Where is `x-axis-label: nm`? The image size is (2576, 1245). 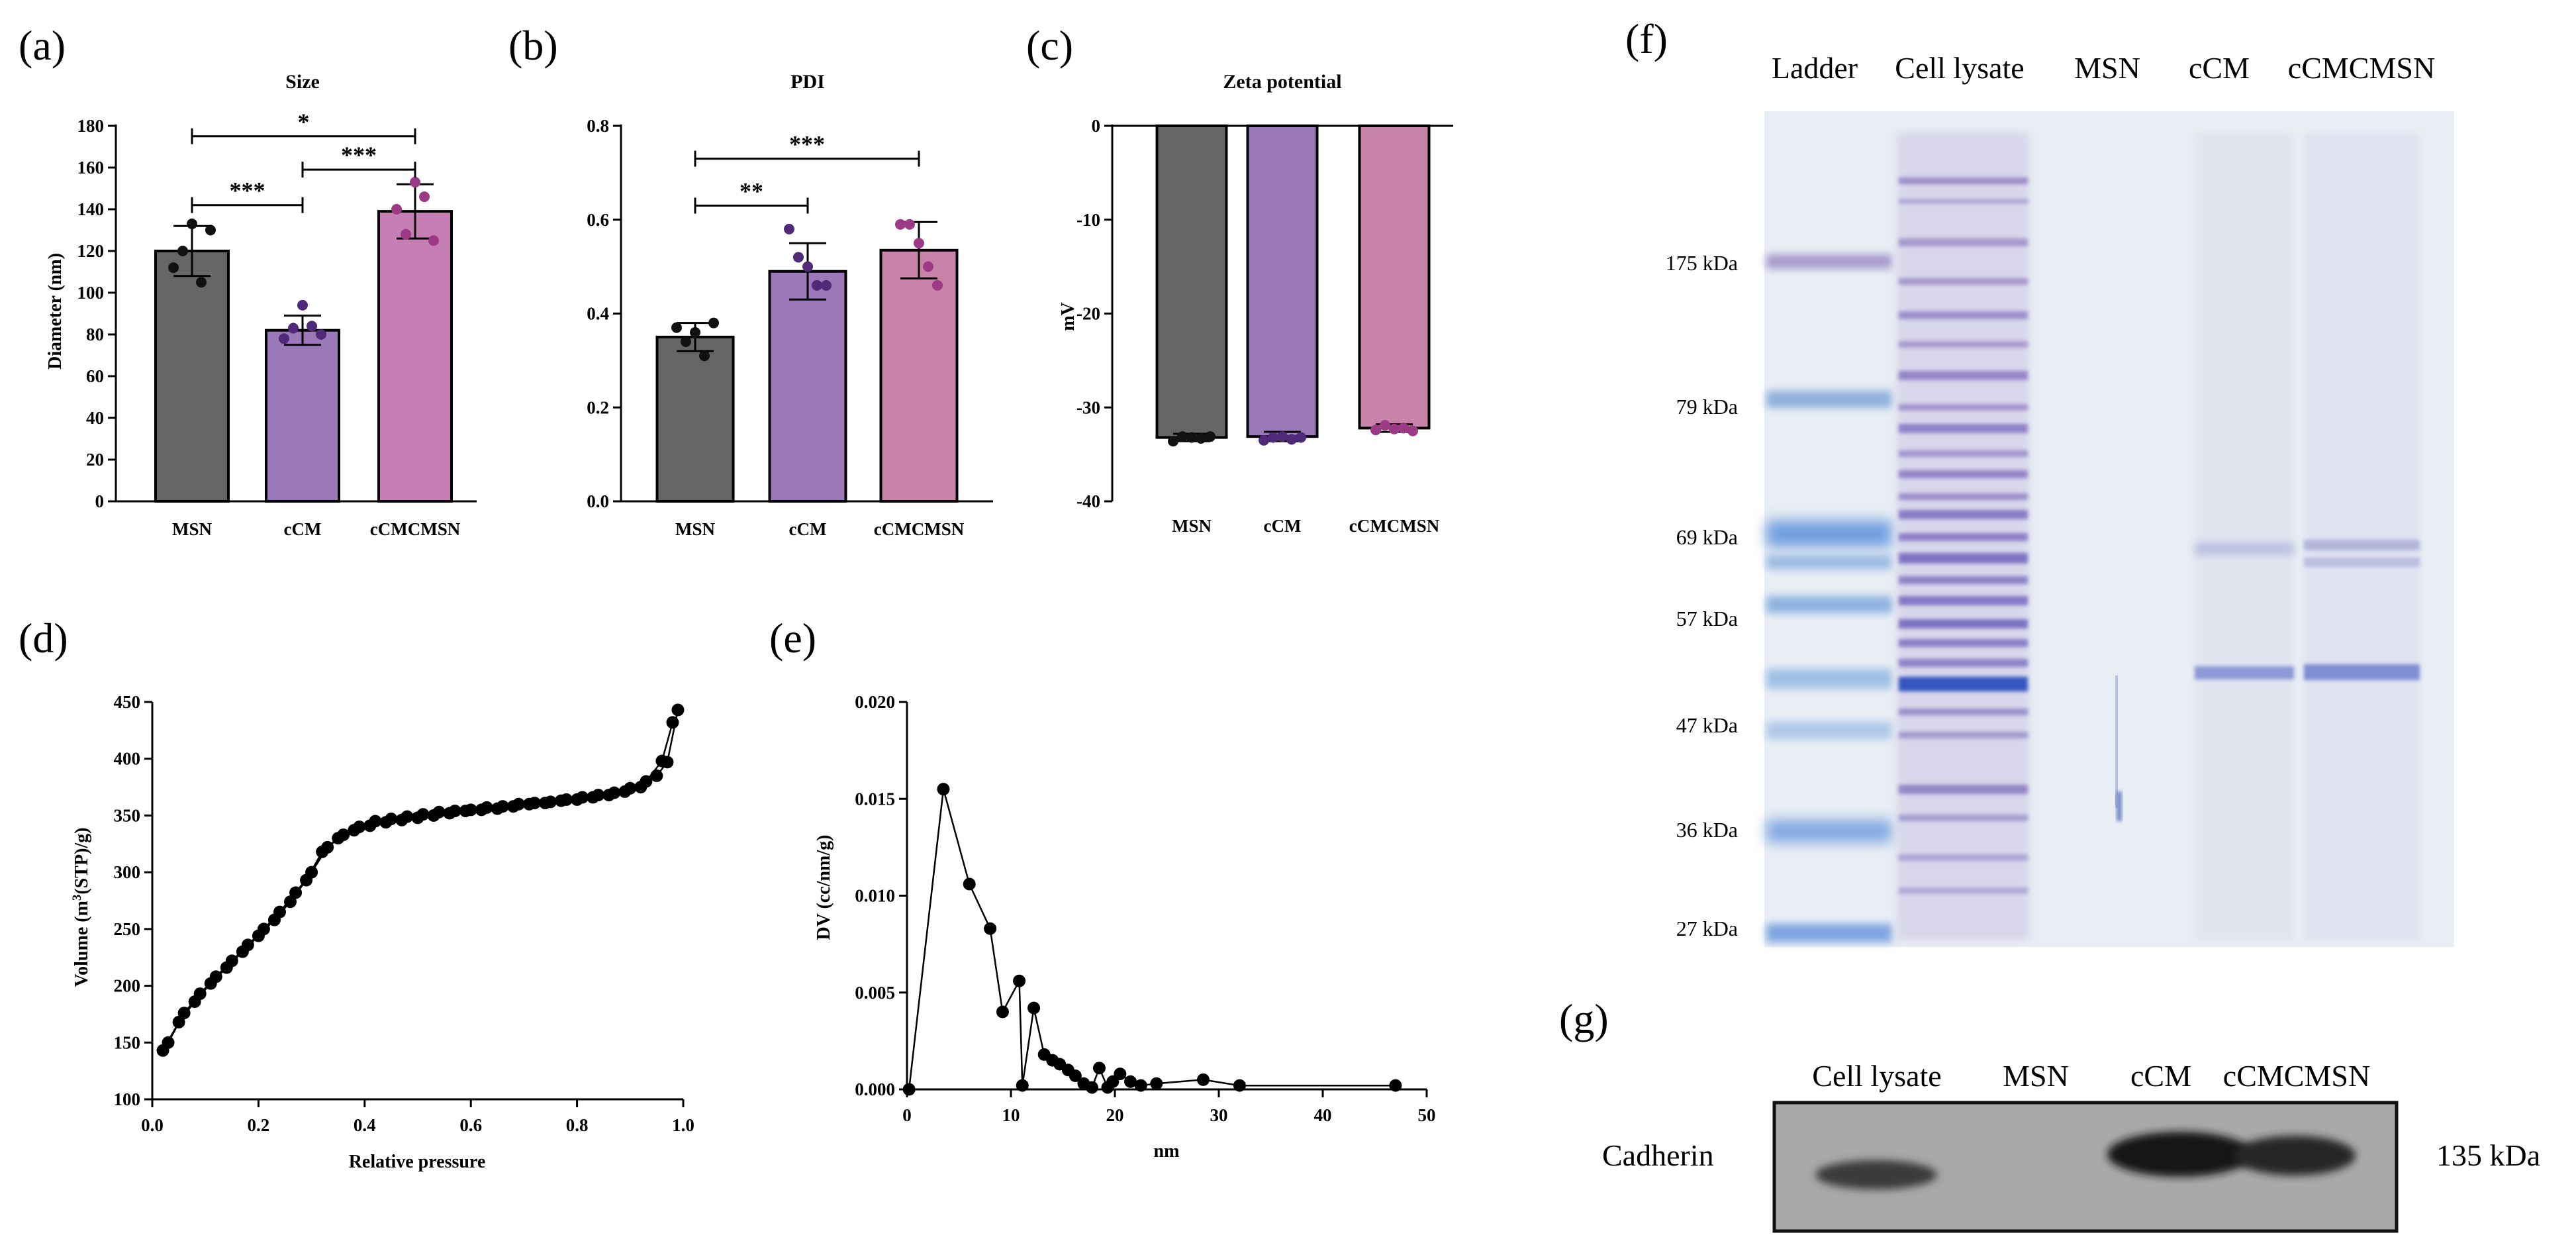 x-axis-label: nm is located at coordinates (1167, 1151).